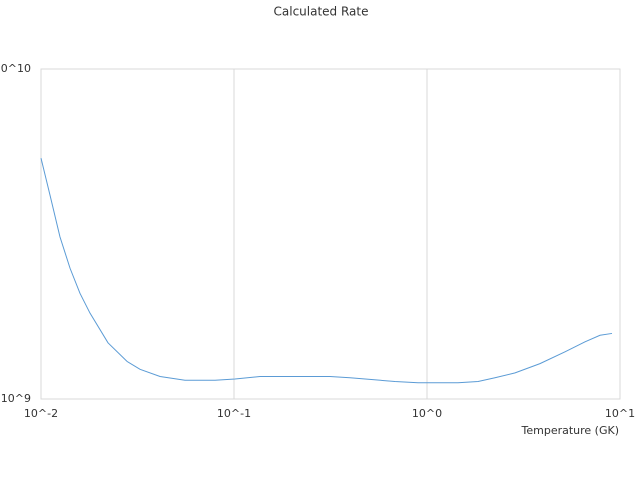  Describe the element at coordinates (620, 413) in the screenshot. I see `x-tick-label: 10^1` at that location.